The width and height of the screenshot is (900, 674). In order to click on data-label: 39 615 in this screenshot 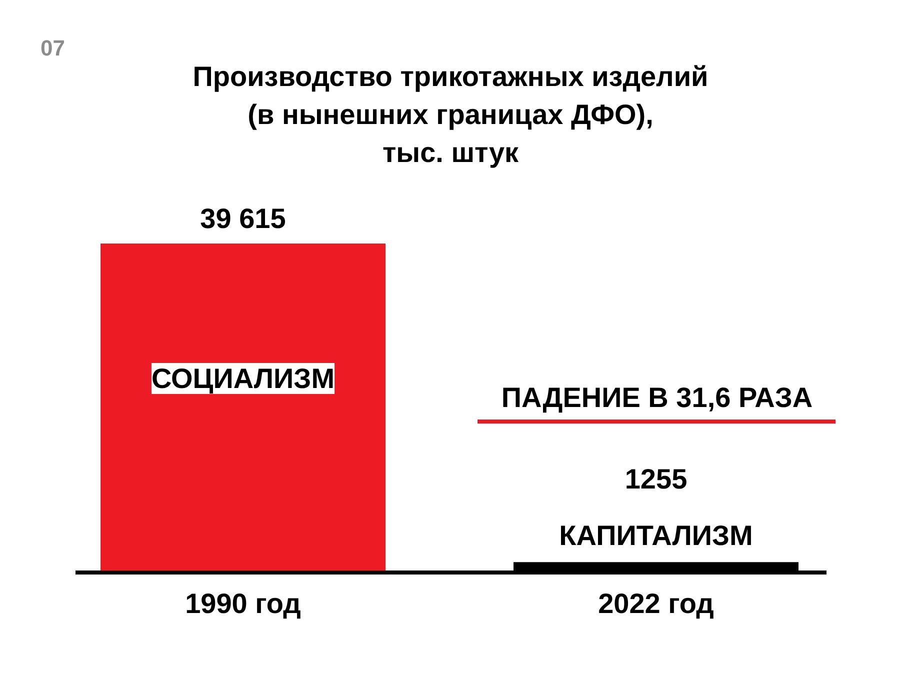, I will do `click(243, 218)`.